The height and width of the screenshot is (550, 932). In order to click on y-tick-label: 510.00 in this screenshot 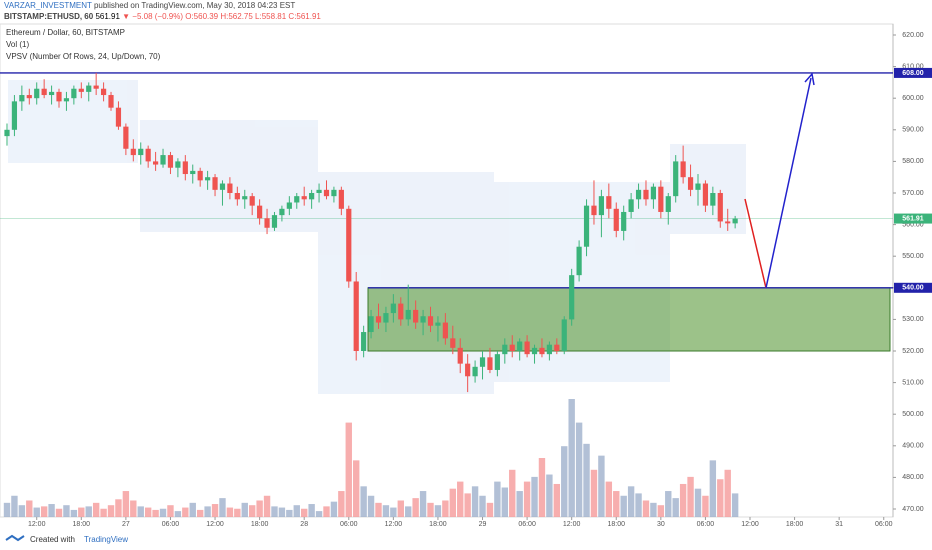, I will do `click(913, 382)`.